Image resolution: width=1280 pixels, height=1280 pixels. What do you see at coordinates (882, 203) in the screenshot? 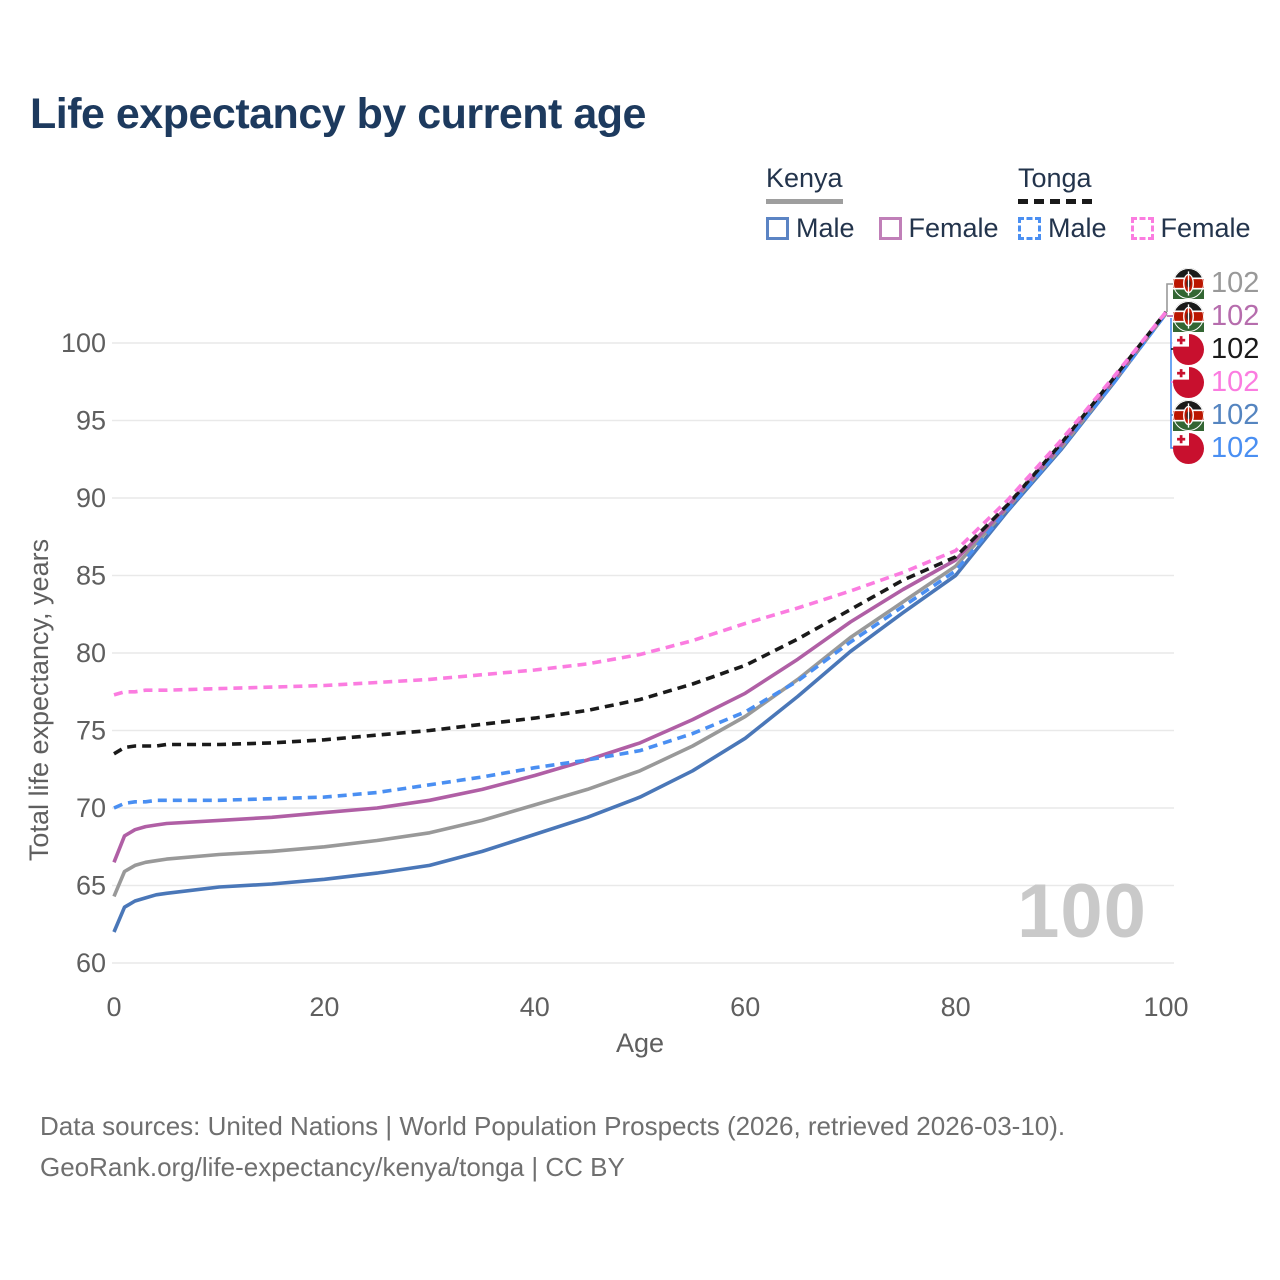
I see `legend-group-kenya: Kenya Male Female` at bounding box center [882, 203].